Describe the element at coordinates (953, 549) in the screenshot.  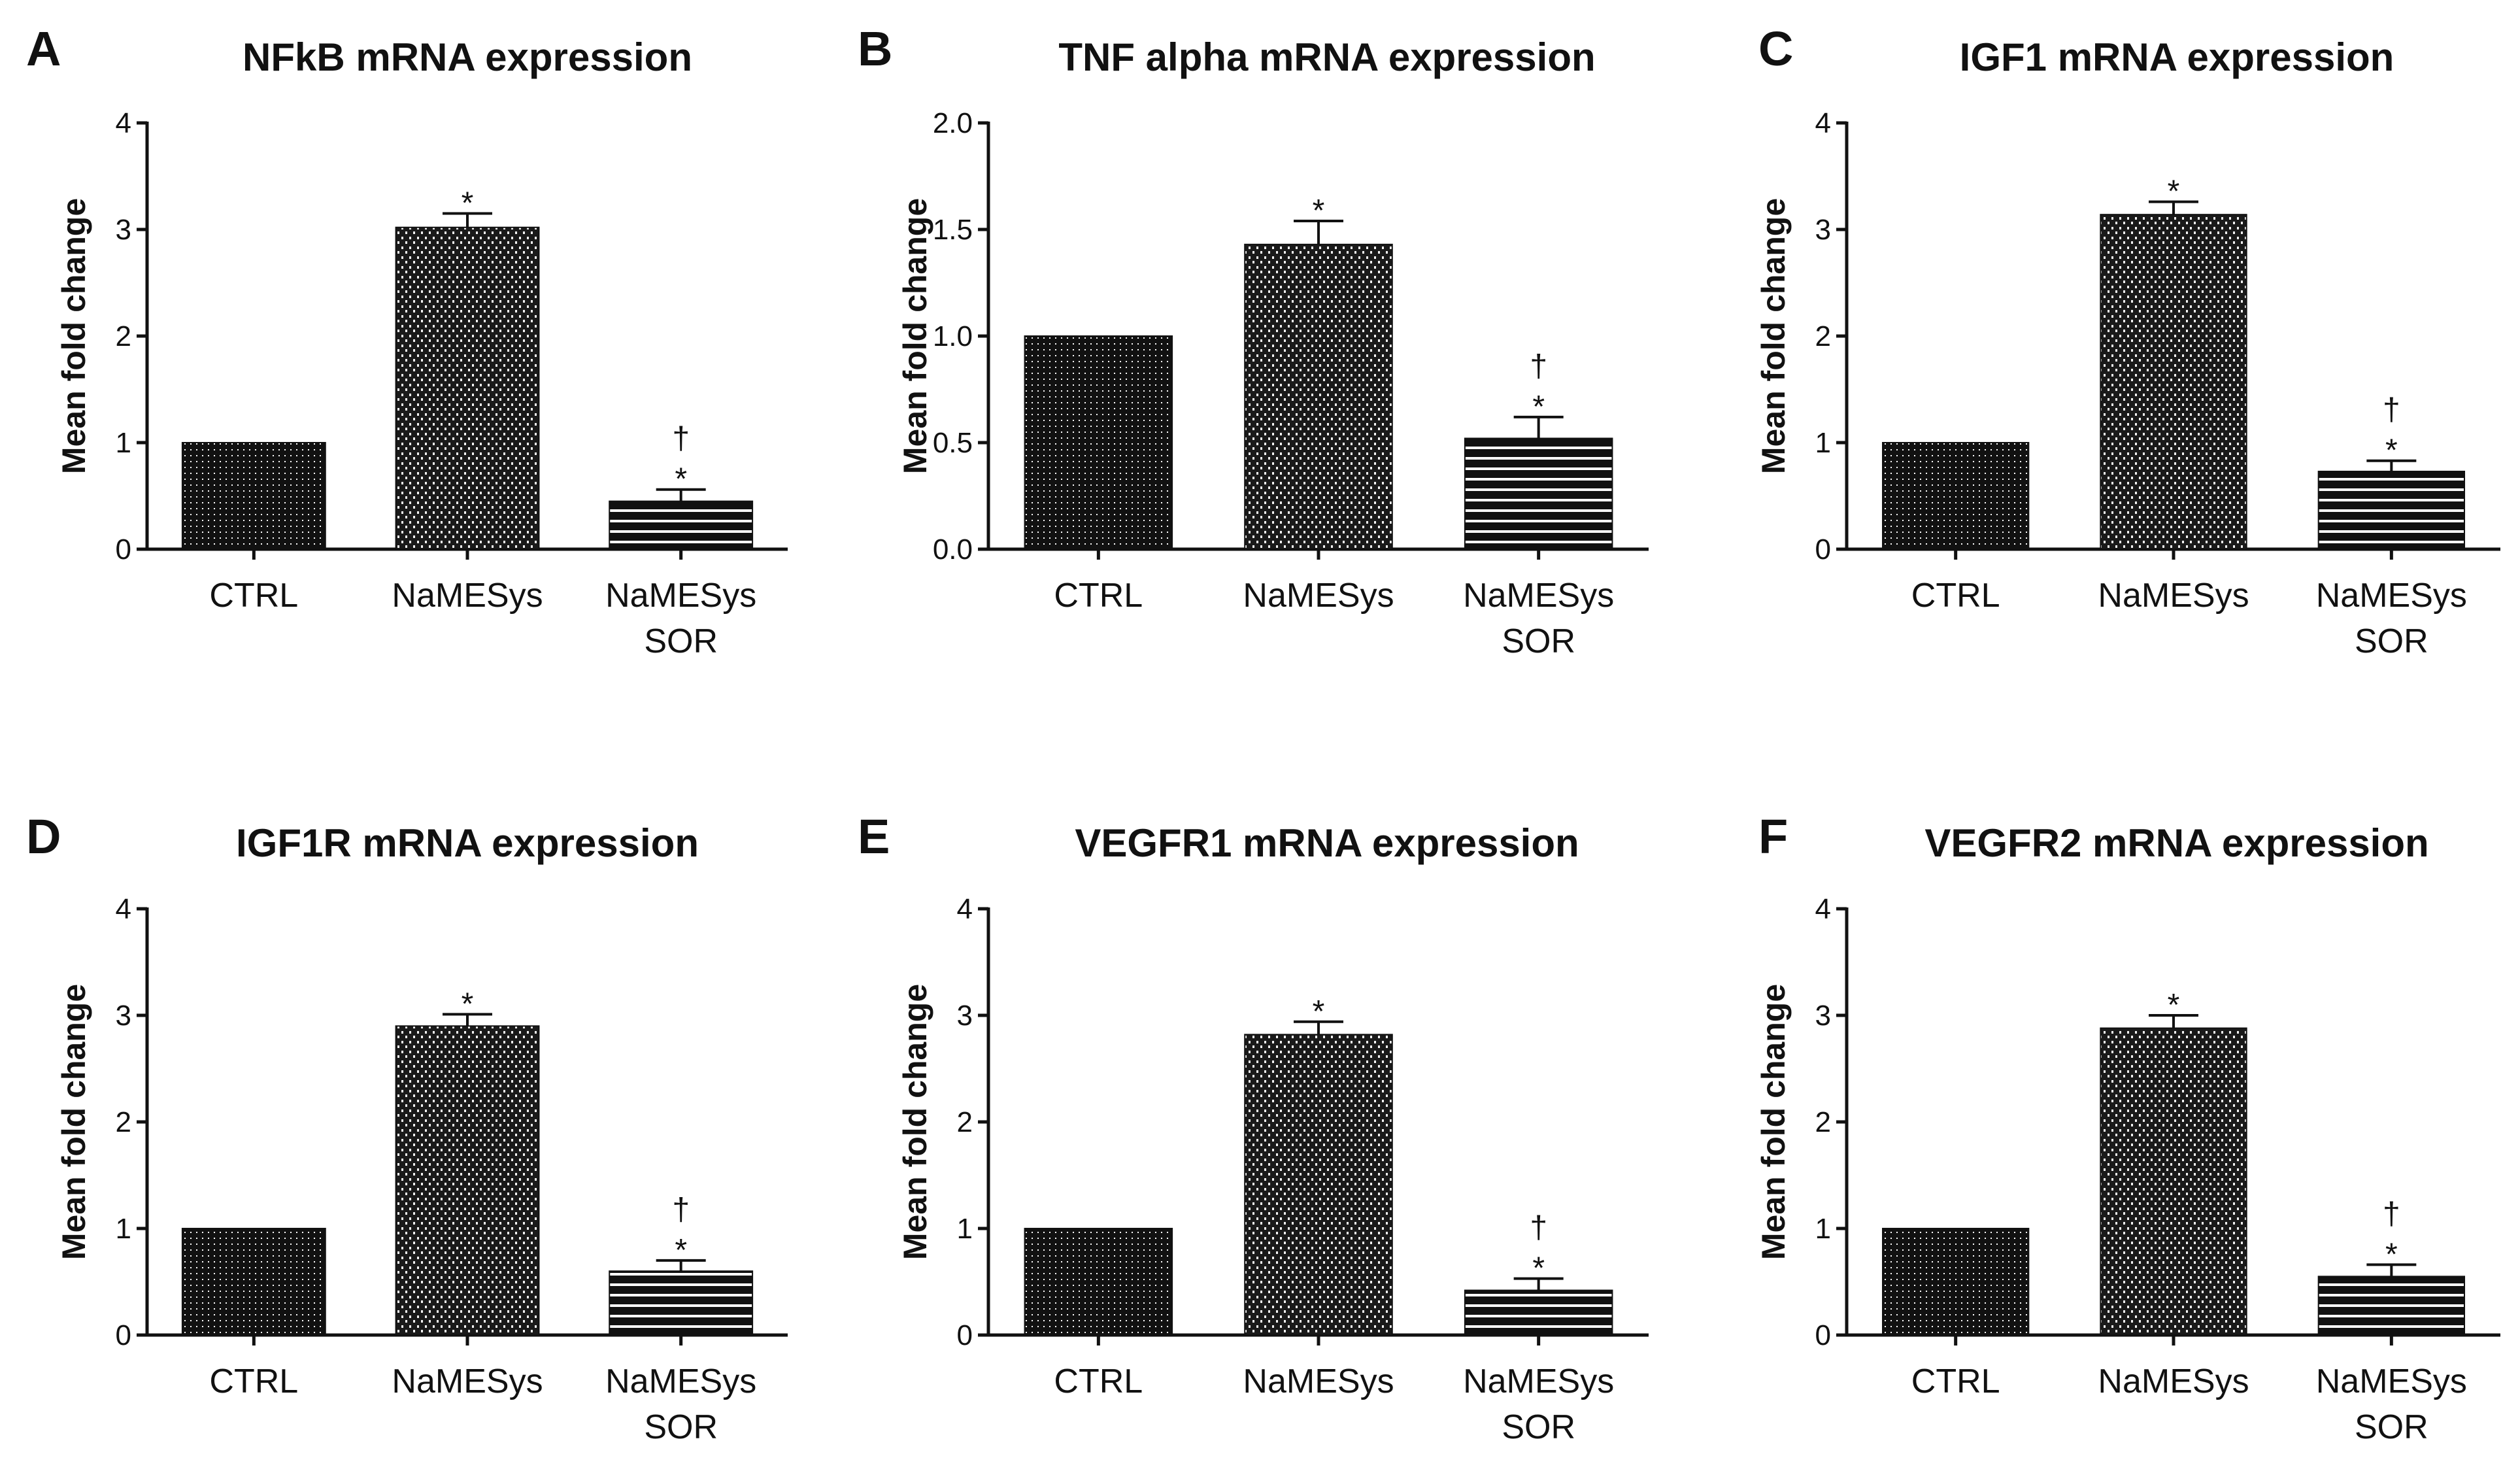
I see `y-tick-label: 0.0` at that location.